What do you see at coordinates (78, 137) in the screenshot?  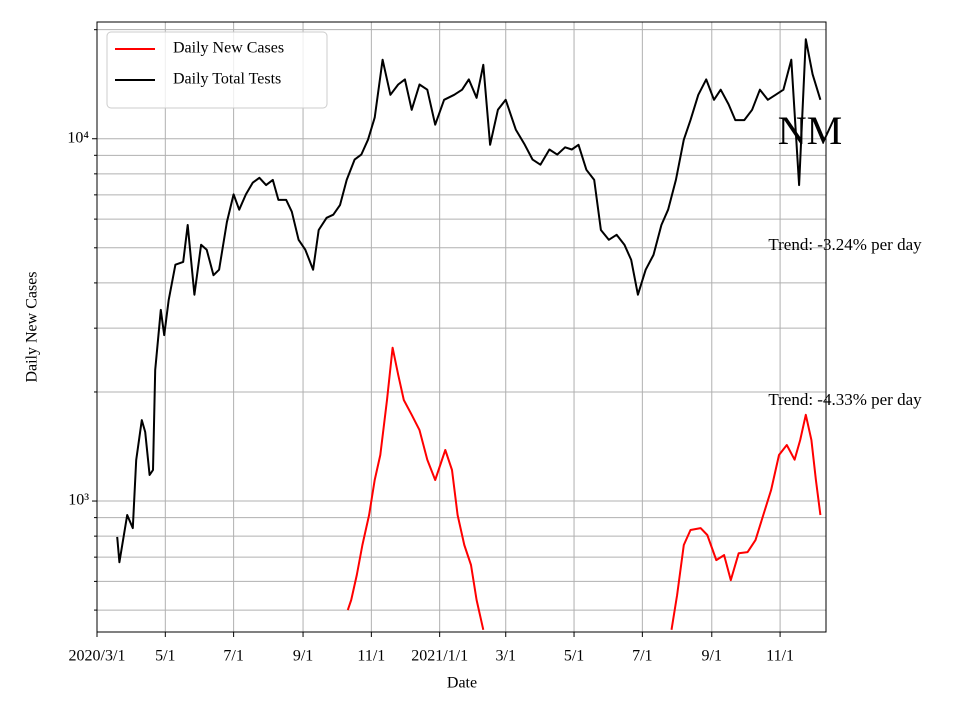 I see `y-tick-label: 10⁴` at bounding box center [78, 137].